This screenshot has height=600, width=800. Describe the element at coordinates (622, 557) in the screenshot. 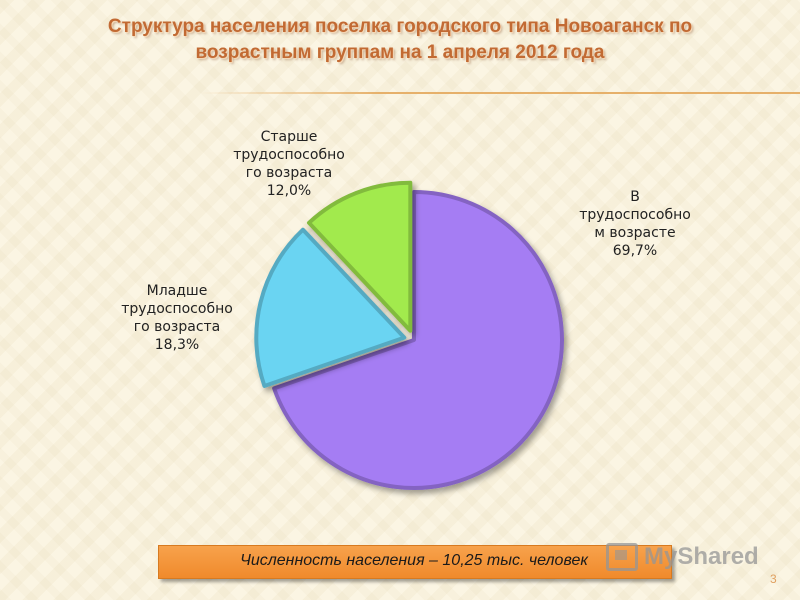

I see `watermark-logo-icon` at that location.